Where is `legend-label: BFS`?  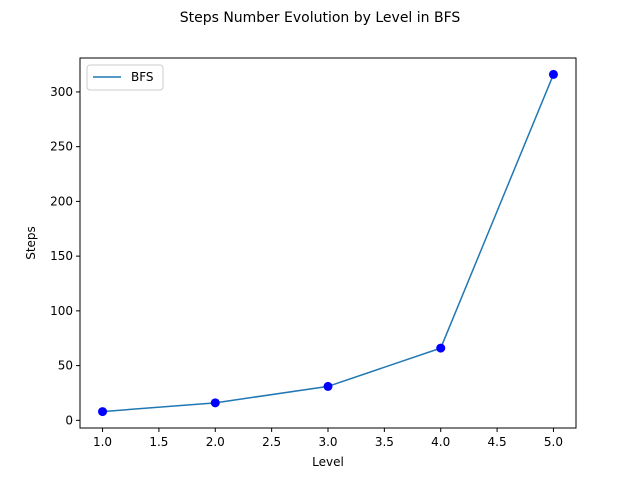 legend-label: BFS is located at coordinates (142, 77).